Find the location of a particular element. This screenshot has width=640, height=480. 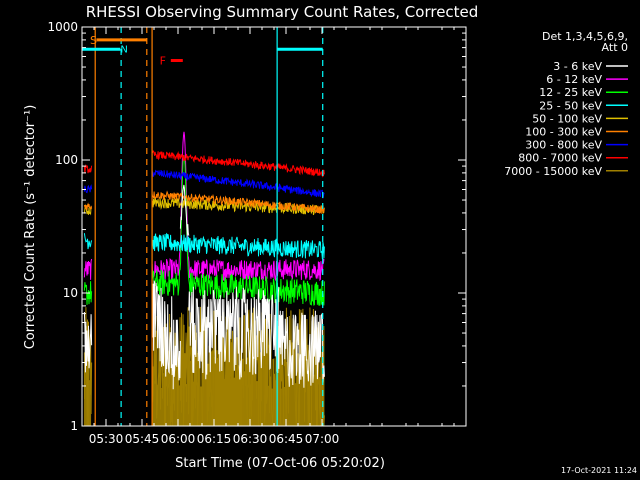

x-tick-label: 05:45 is located at coordinates (142, 439).